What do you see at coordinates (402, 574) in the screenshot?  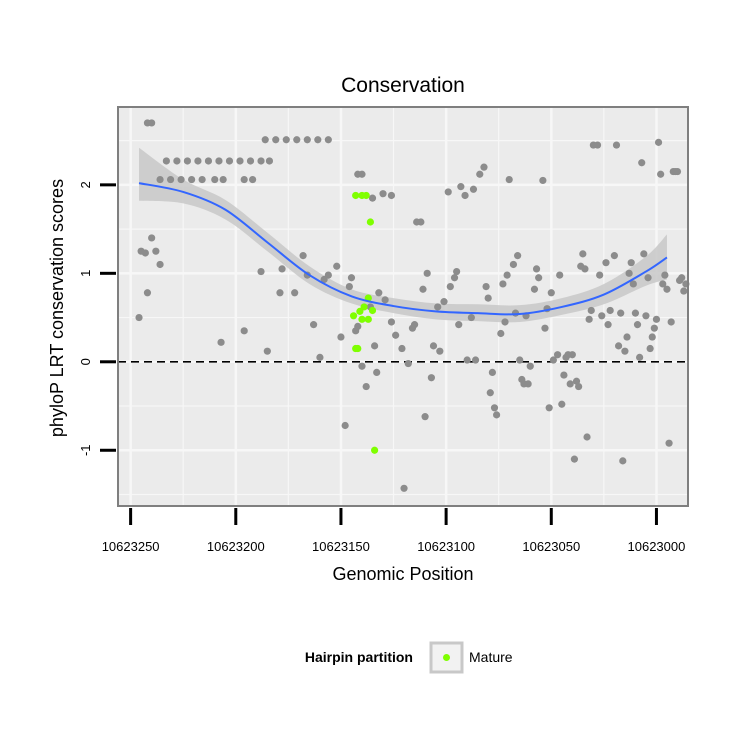 I see `x-axis-label: Genomic Position` at bounding box center [402, 574].